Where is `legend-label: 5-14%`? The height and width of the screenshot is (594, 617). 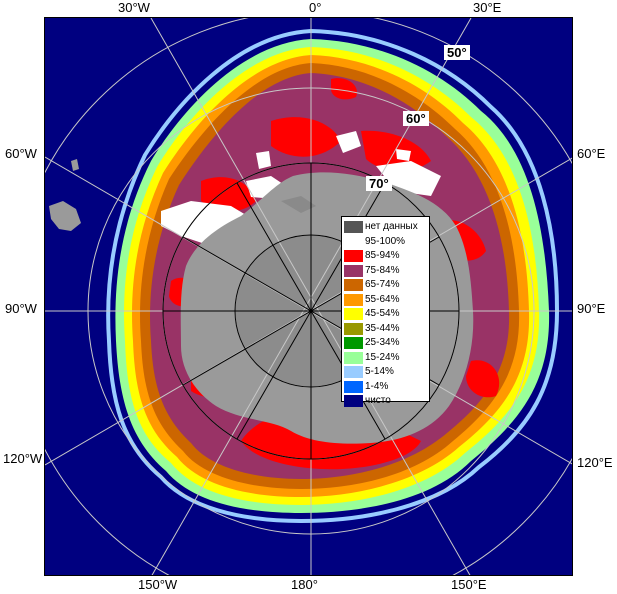
legend-label: 5-14% is located at coordinates (379, 372).